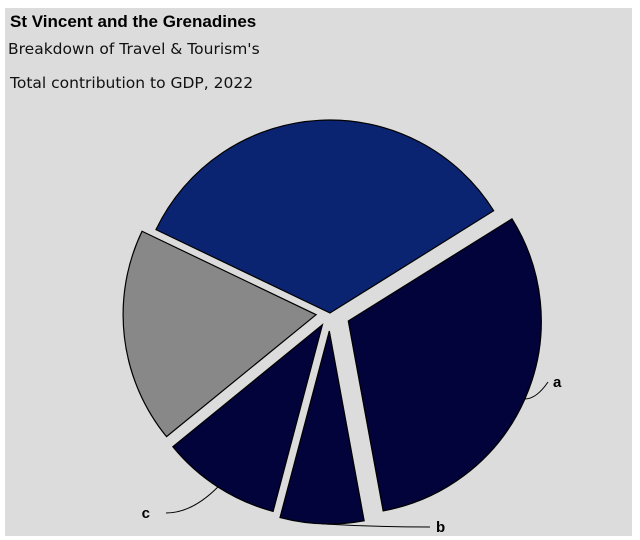  I want to click on chart-subtitle-line-1: Breakdown of Travel & Tourism's, so click(134, 49).